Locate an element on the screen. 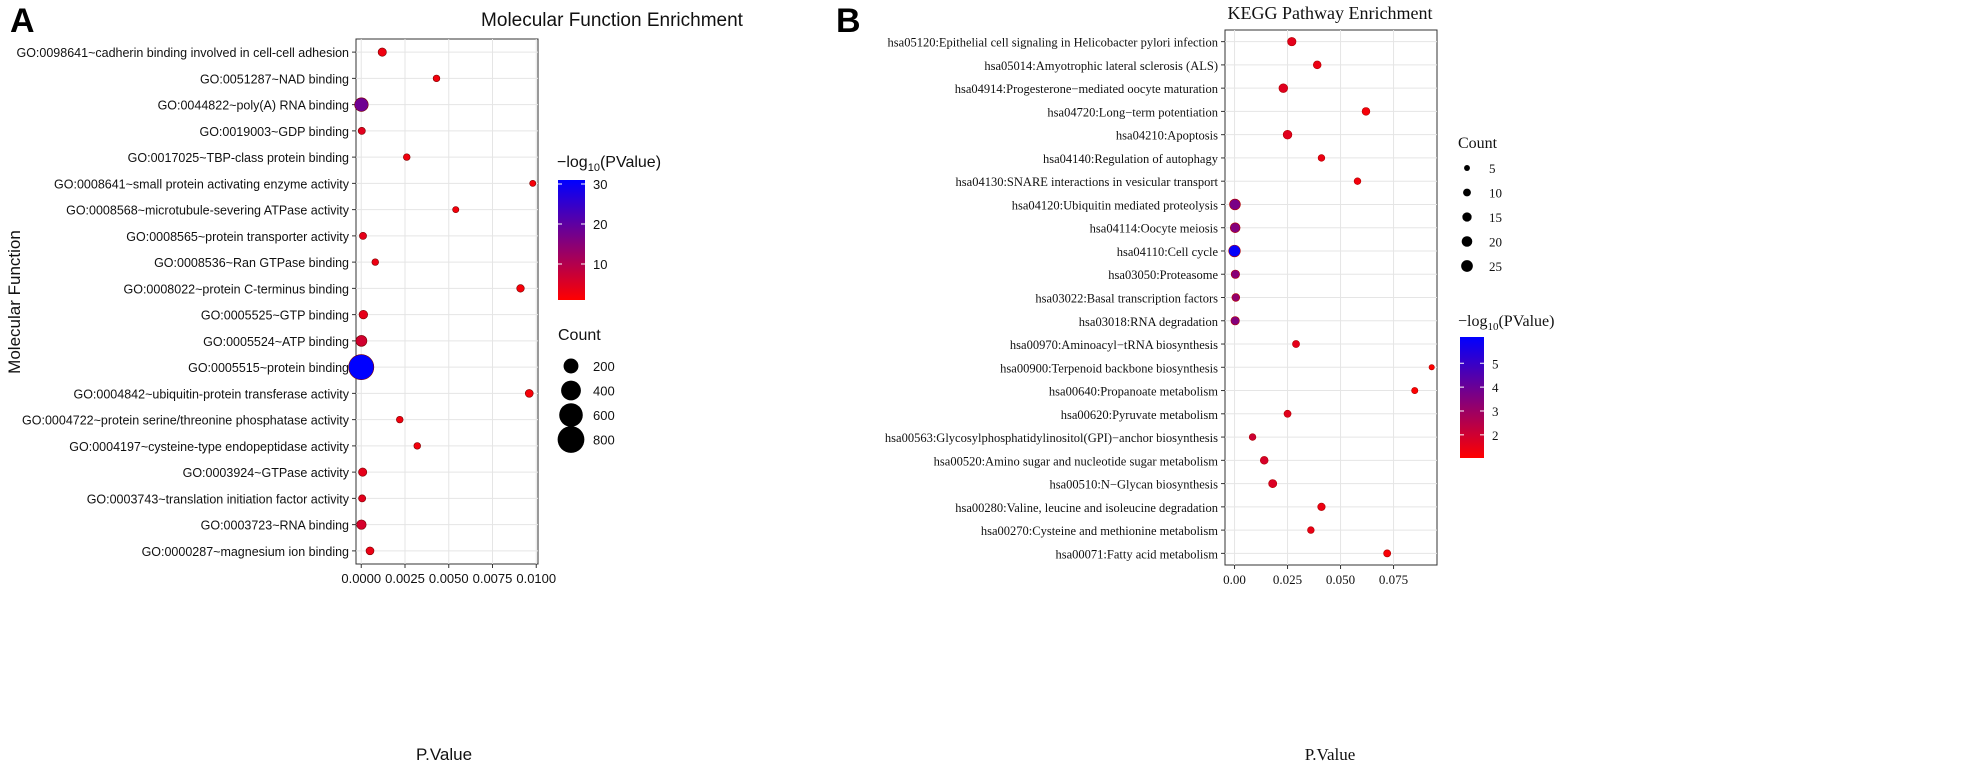  chart-a-x-tick-label: 0.0075 is located at coordinates (493, 578).